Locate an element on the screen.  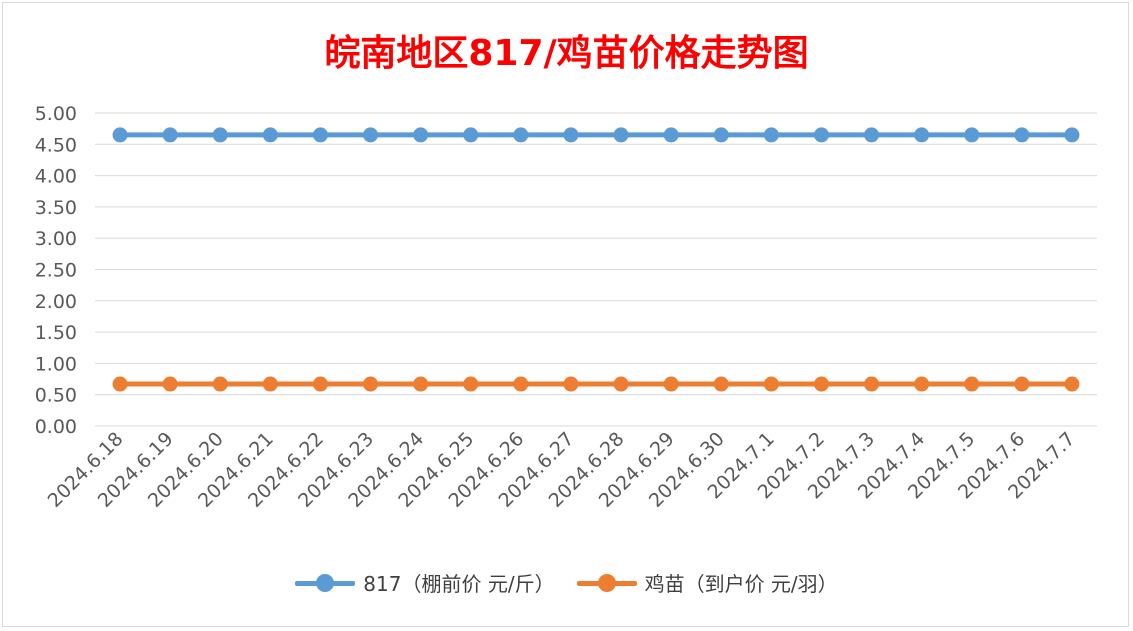
legend-label-series-1: 817（棚前价 元/斤） is located at coordinates (459, 584).